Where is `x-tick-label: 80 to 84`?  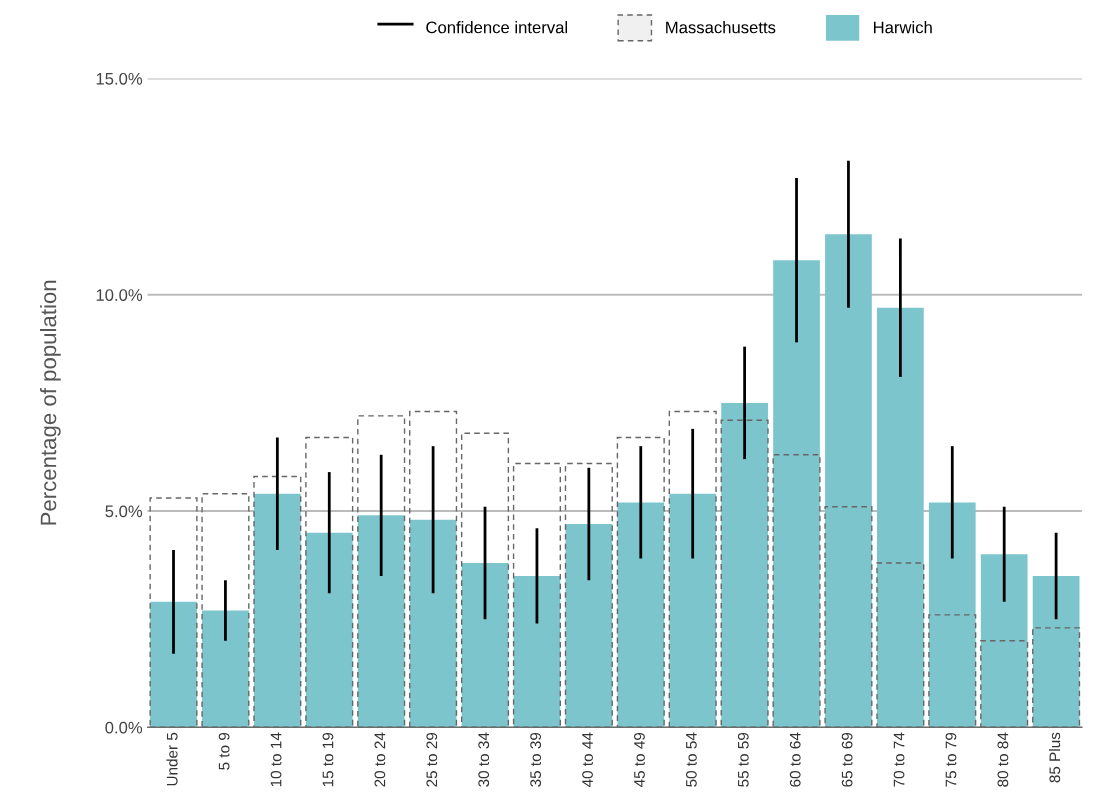
x-tick-label: 80 to 84 is located at coordinates (1003, 759).